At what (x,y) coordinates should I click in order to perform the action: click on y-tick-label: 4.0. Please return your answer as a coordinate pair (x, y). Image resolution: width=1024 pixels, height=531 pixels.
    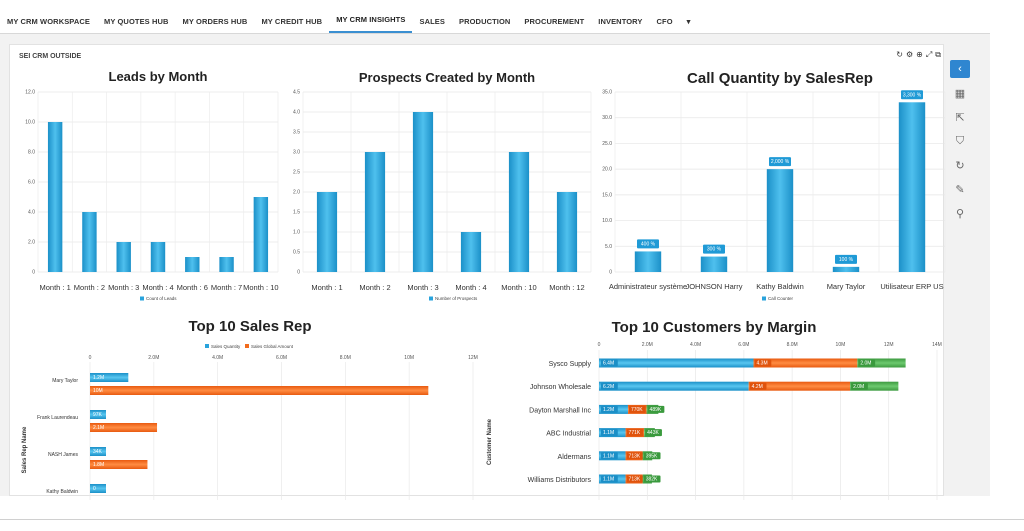
    Looking at the image, I should click on (296, 113).